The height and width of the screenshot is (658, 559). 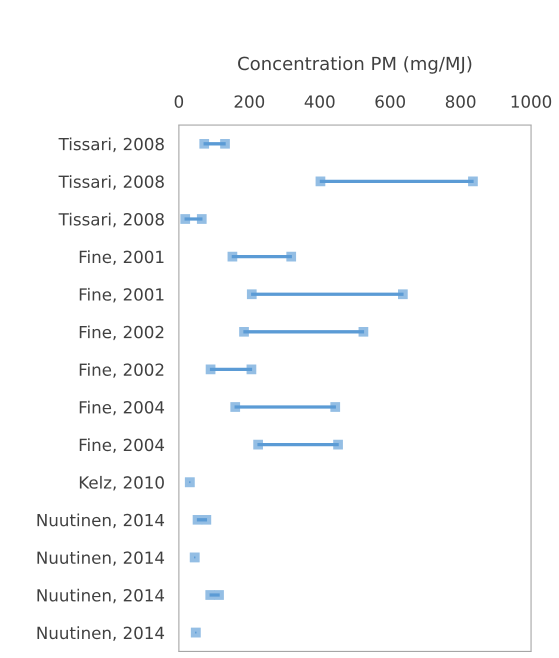 What do you see at coordinates (319, 101) in the screenshot?
I see `x-tick-label: 400` at bounding box center [319, 101].